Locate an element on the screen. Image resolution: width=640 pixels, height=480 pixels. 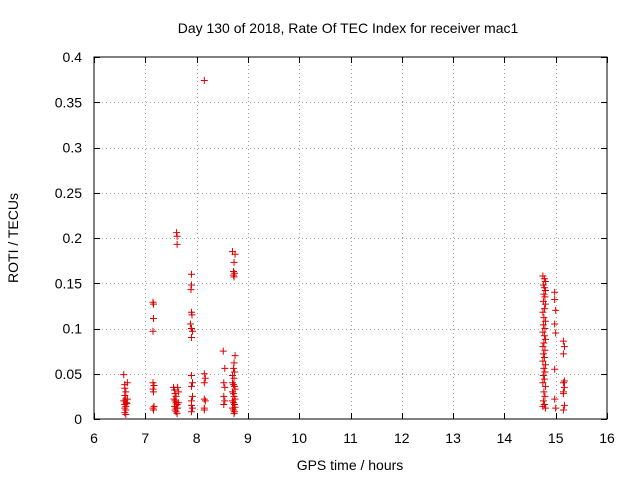
x-tick-label: 12 is located at coordinates (402, 438).